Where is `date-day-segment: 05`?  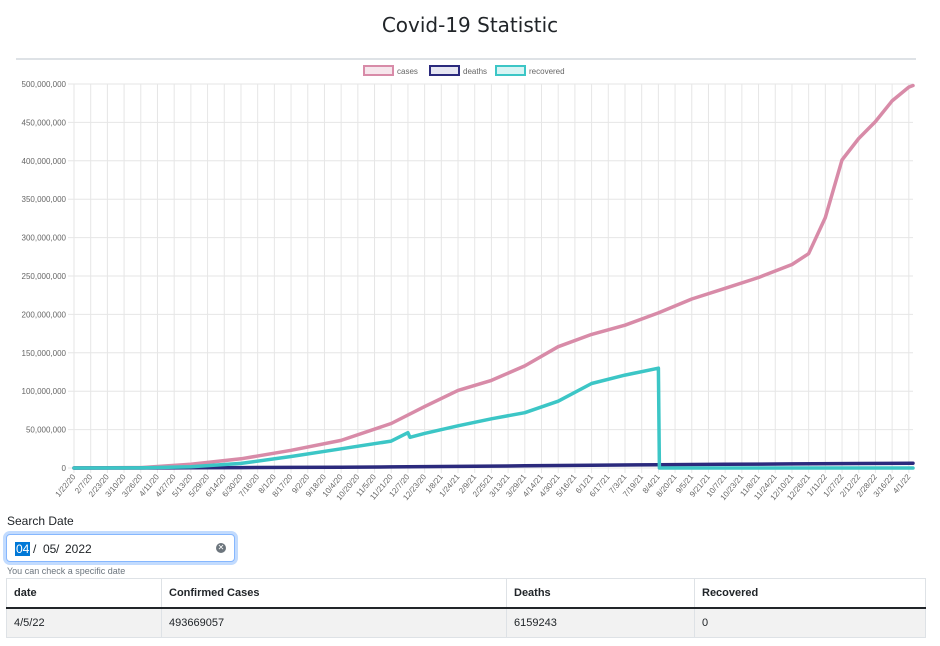 date-day-segment: 05 is located at coordinates (50, 549).